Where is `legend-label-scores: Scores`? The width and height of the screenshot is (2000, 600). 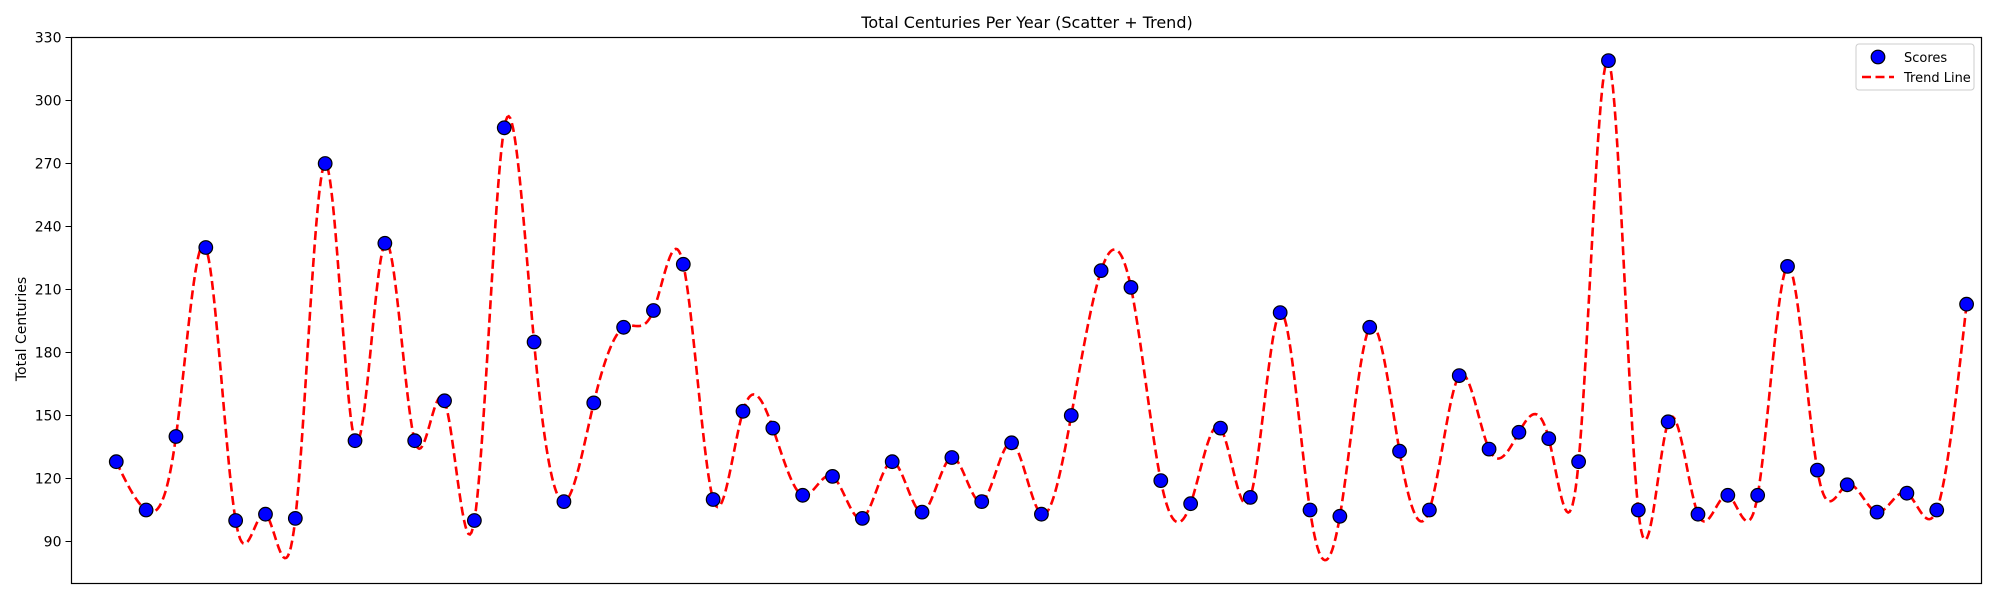
legend-label-scores: Scores is located at coordinates (1925, 58).